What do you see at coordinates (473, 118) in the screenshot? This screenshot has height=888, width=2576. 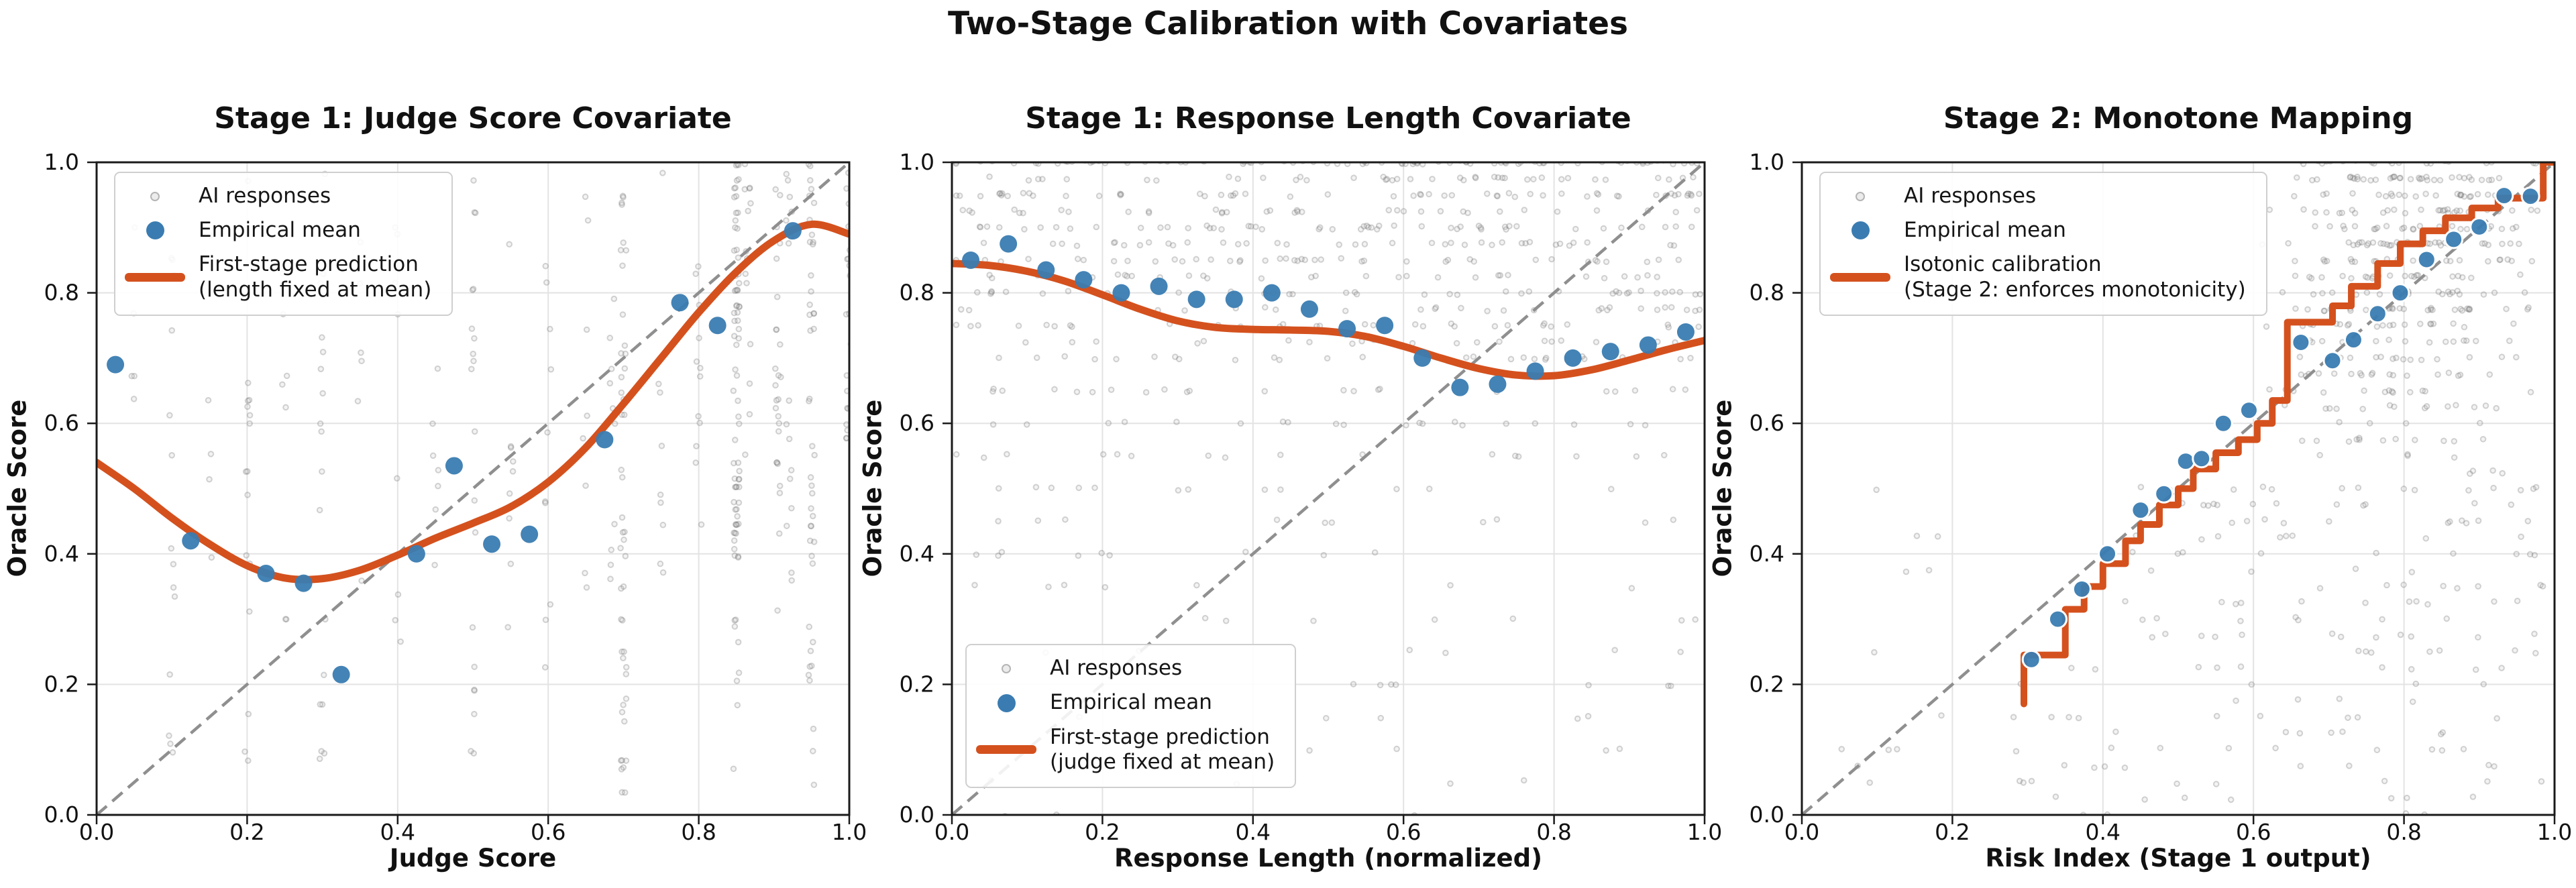 I see `panel1-title: Stage 1: Judge Score Covariate` at bounding box center [473, 118].